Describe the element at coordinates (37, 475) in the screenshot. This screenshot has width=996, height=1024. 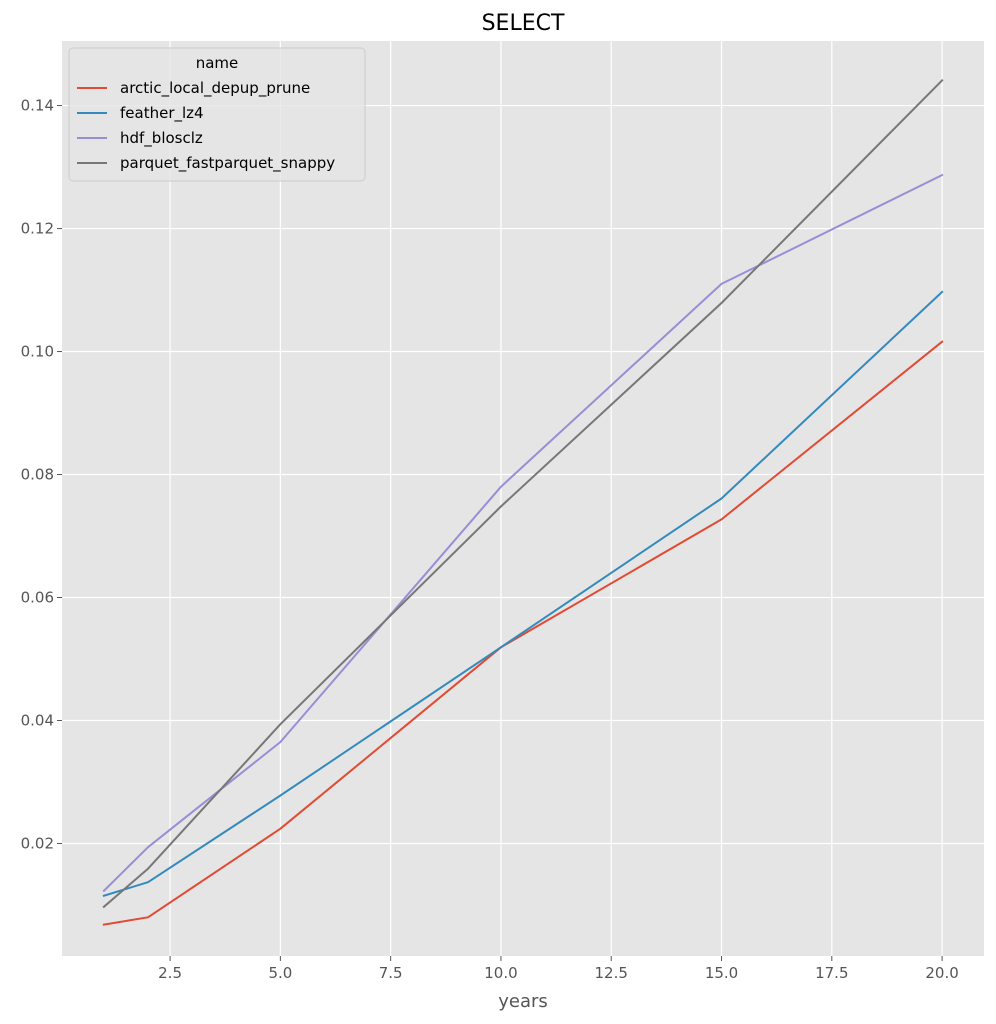
I see `y-tick-label: 0.08` at that location.